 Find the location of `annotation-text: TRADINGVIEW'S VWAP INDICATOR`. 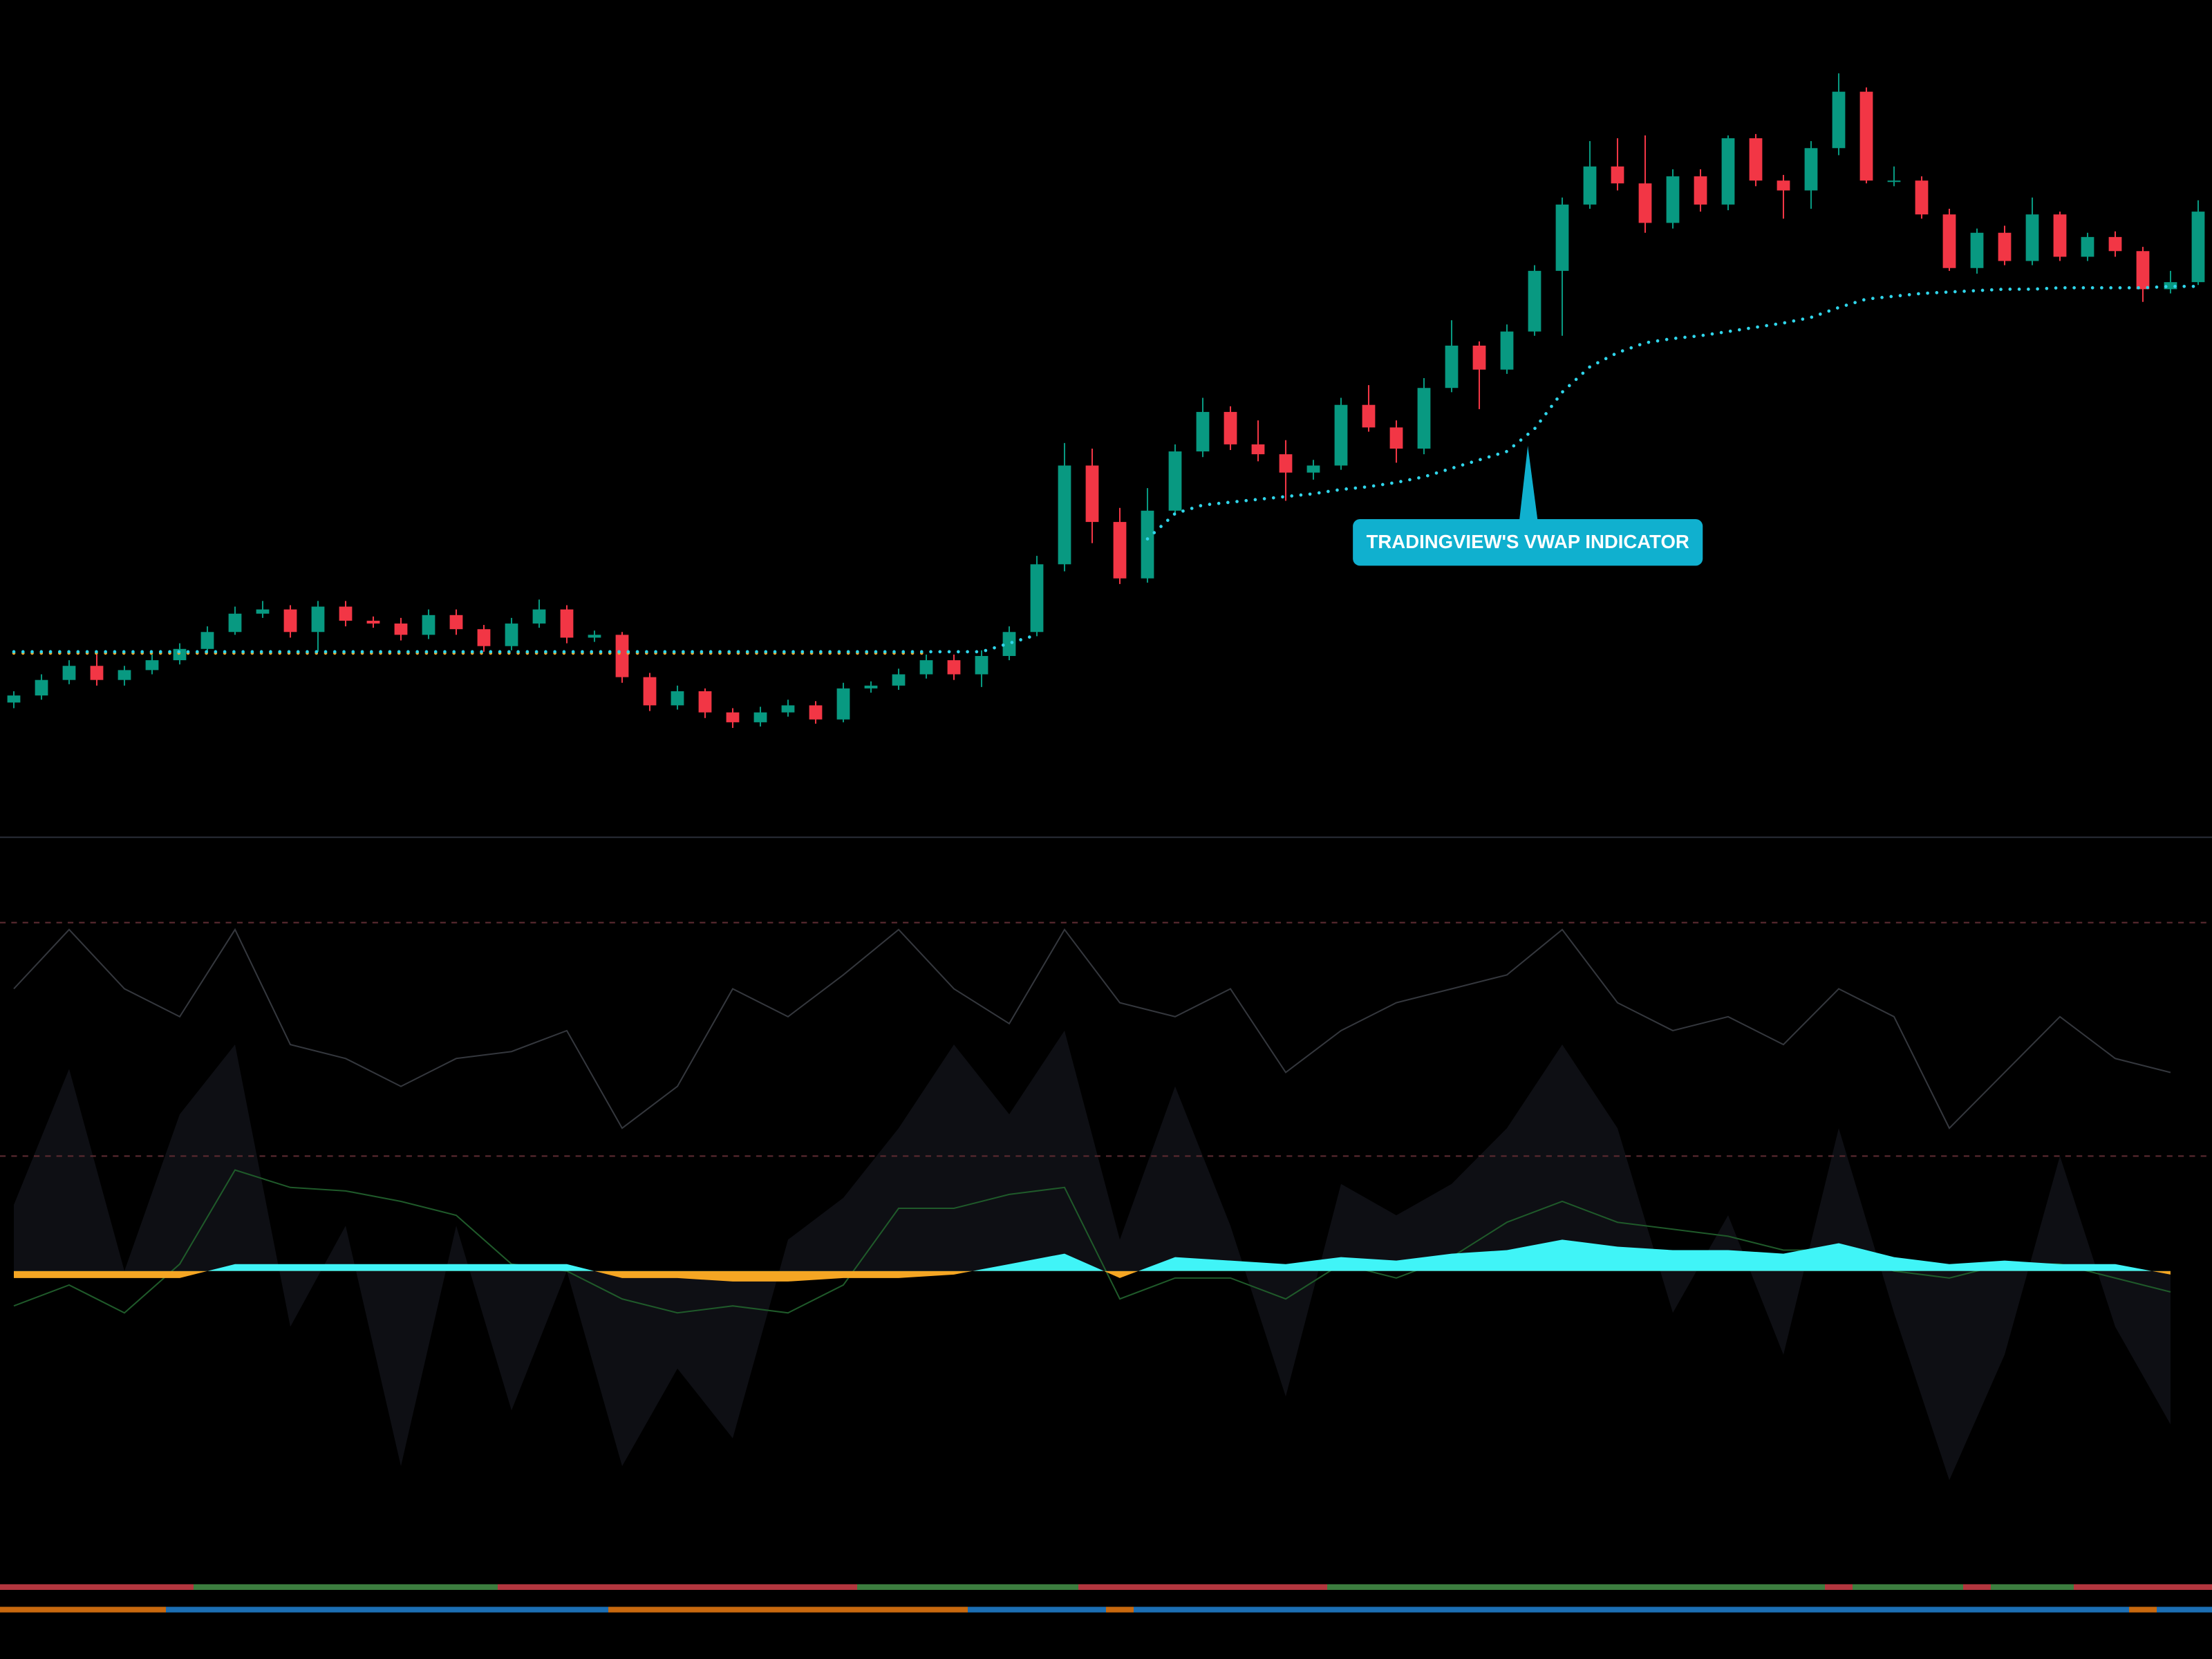

annotation-text: TRADINGVIEW'S VWAP INDICATOR is located at coordinates (1528, 541).